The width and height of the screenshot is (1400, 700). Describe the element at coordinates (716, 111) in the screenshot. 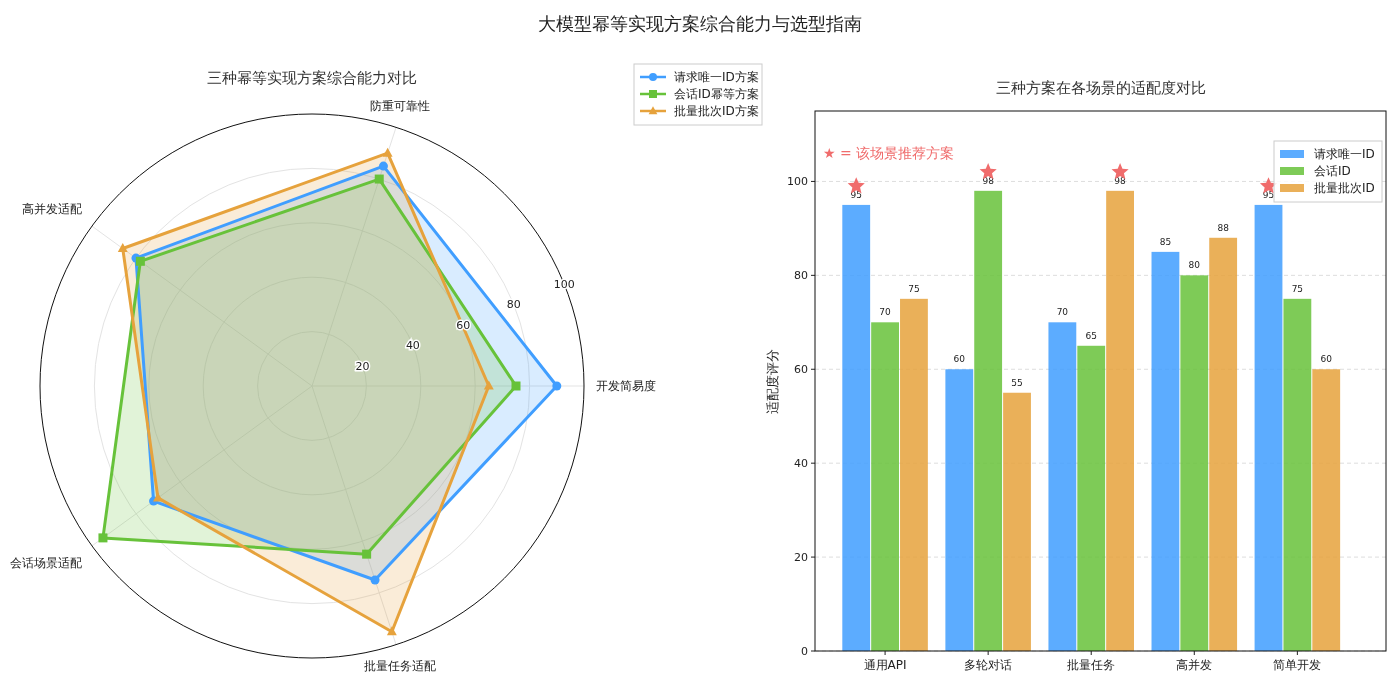

I see `legend-label: 批量批次ID方案` at that location.